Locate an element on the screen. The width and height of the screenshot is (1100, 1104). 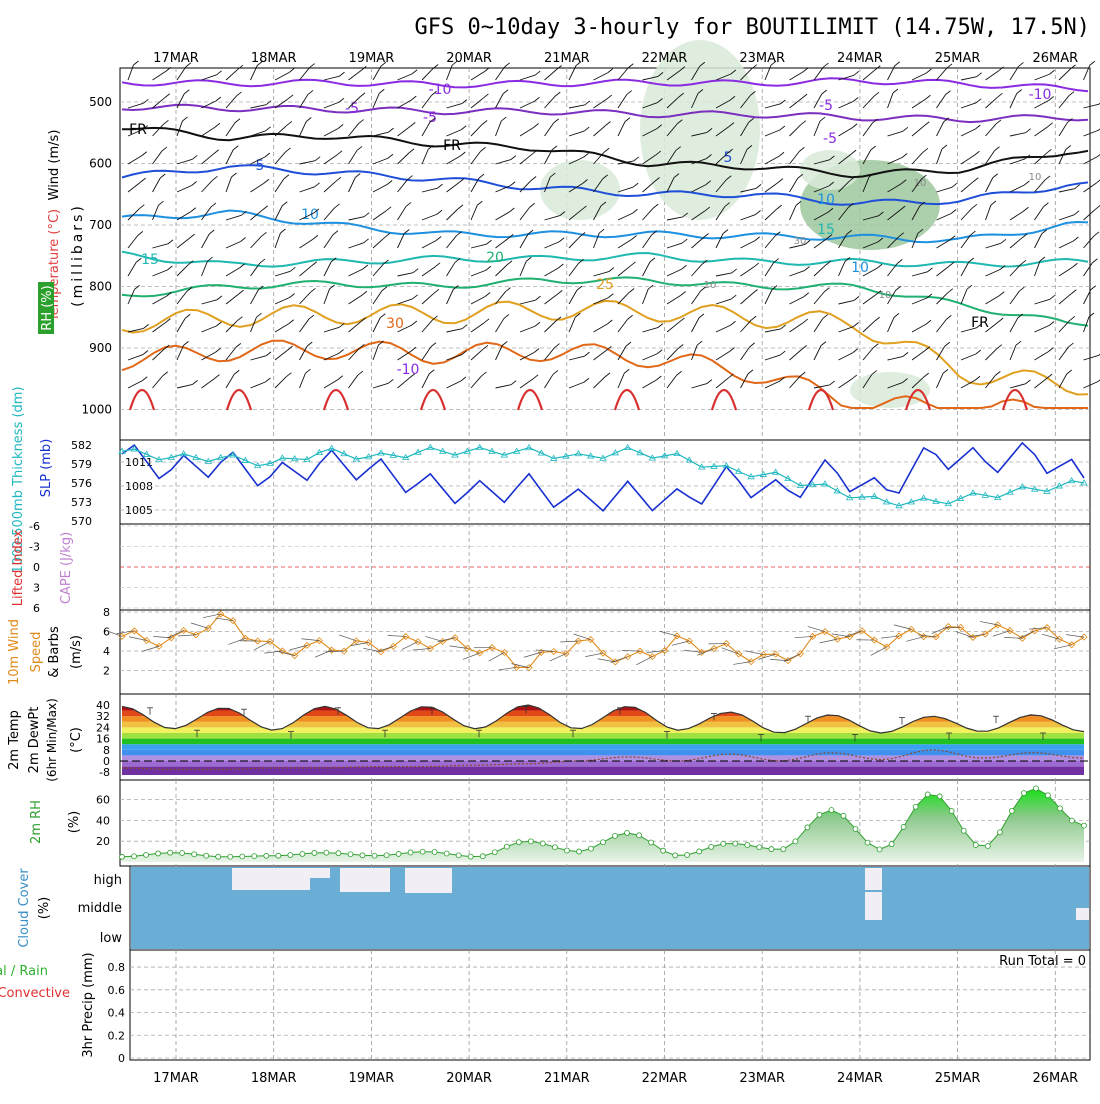
wind-tick: 4 is located at coordinates (106, 651).